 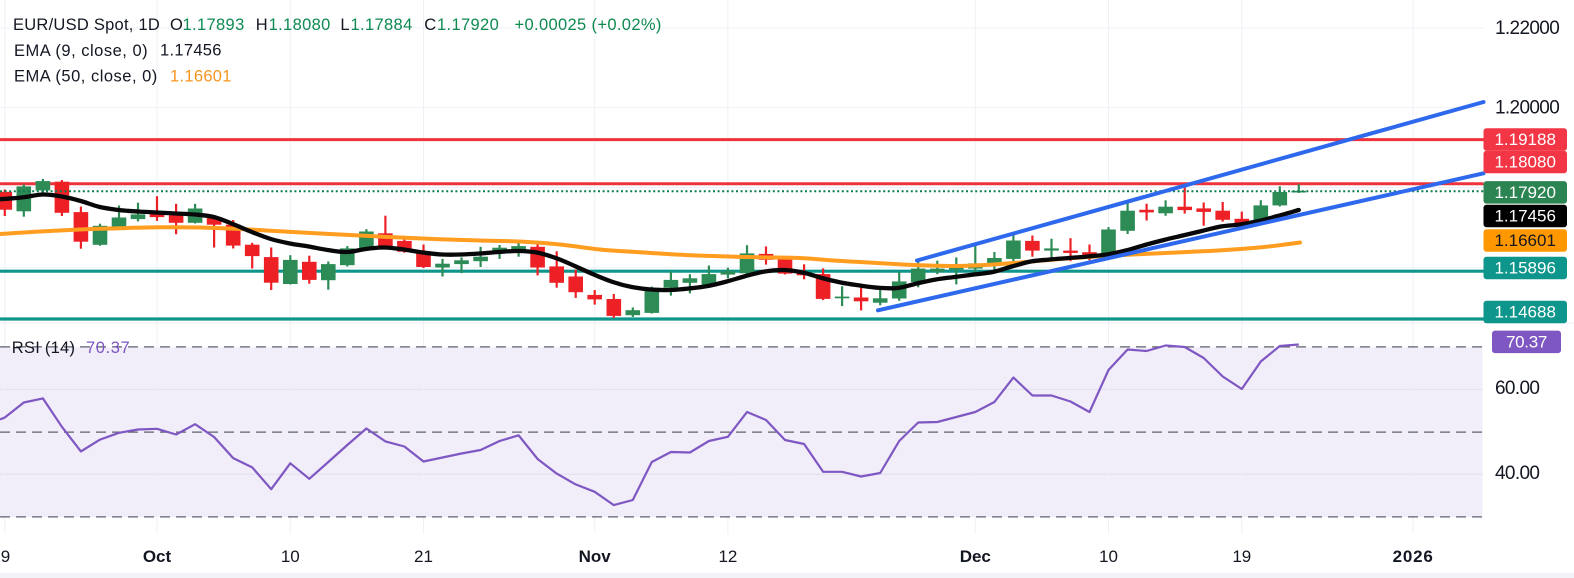 What do you see at coordinates (423, 556) in the screenshot?
I see `svg-text: 21` at bounding box center [423, 556].